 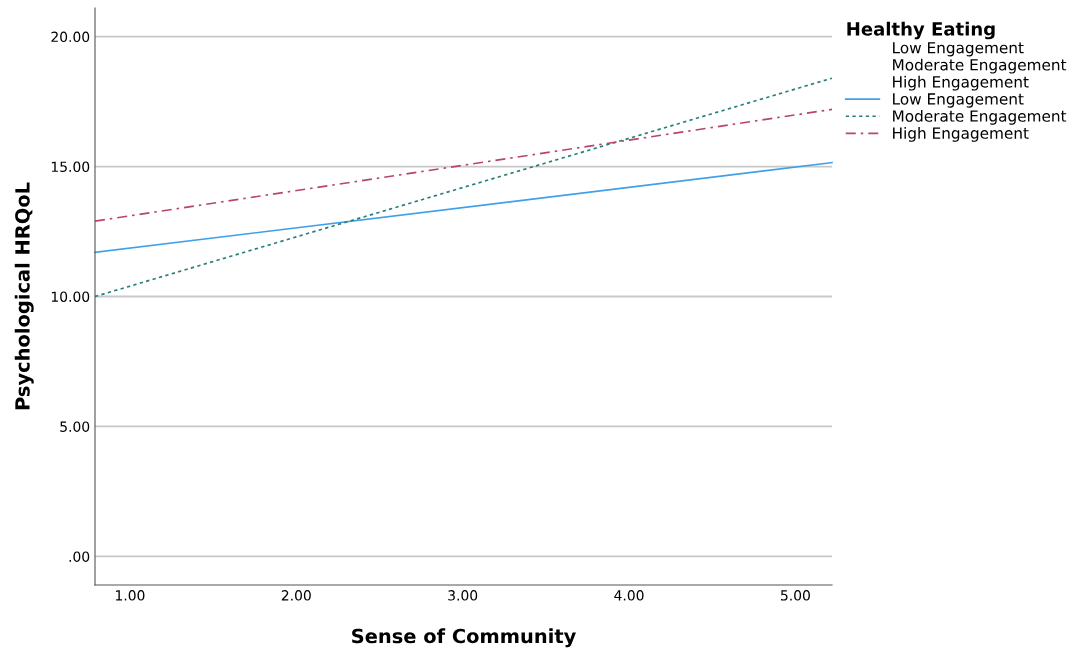 I want to click on y-tick-label: 15.00, so click(x=70, y=167).